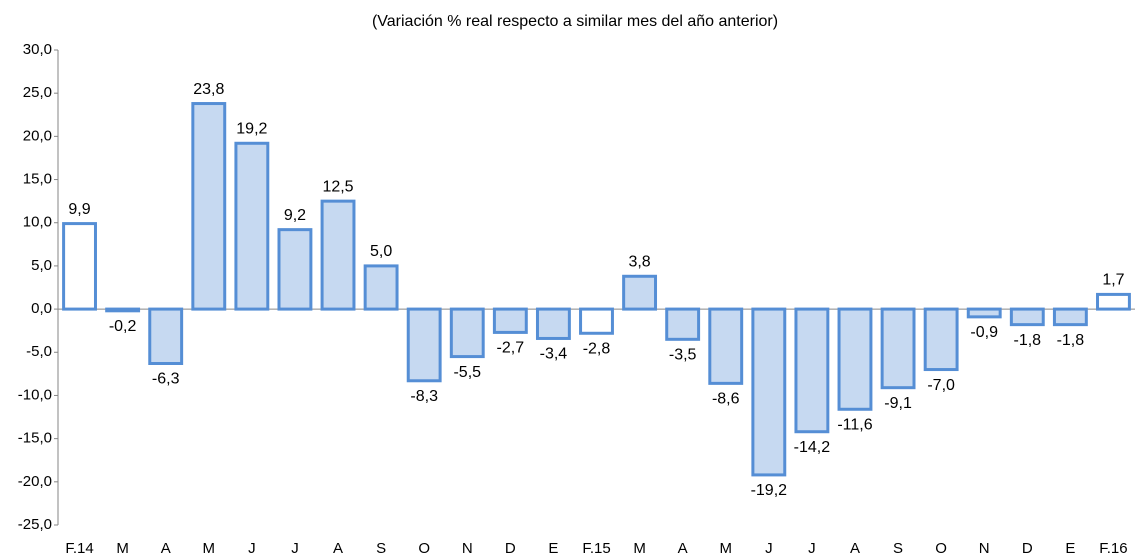  What do you see at coordinates (35, 438) in the screenshot?
I see `y-tick-label: -15,0` at bounding box center [35, 438].